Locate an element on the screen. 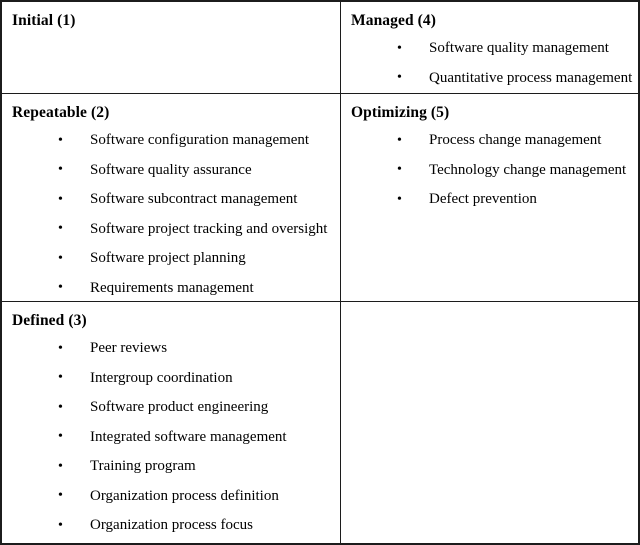 The width and height of the screenshot is (640, 545). list-item: • Requirements management is located at coordinates (172, 288).